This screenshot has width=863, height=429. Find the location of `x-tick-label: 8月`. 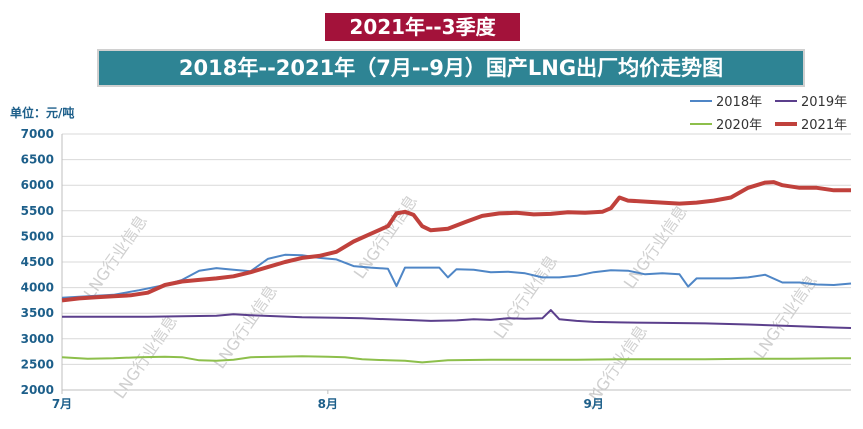

x-tick-label: 8月 is located at coordinates (328, 404).